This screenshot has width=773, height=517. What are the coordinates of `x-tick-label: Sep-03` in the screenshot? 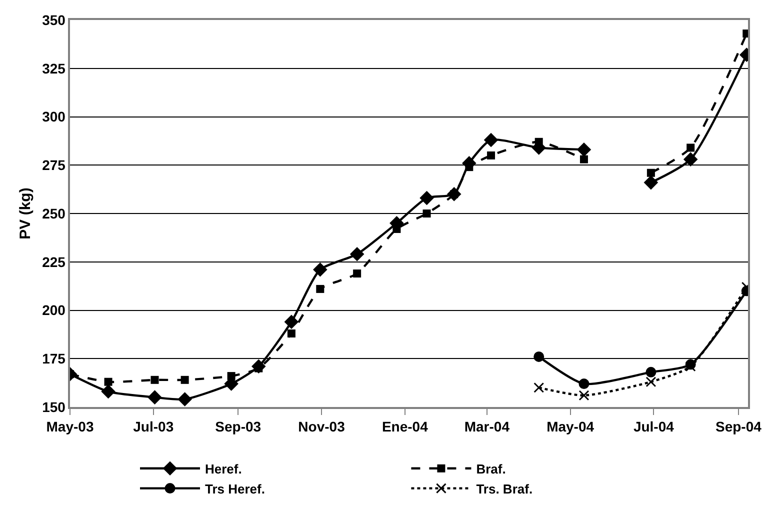 It's located at (238, 426).